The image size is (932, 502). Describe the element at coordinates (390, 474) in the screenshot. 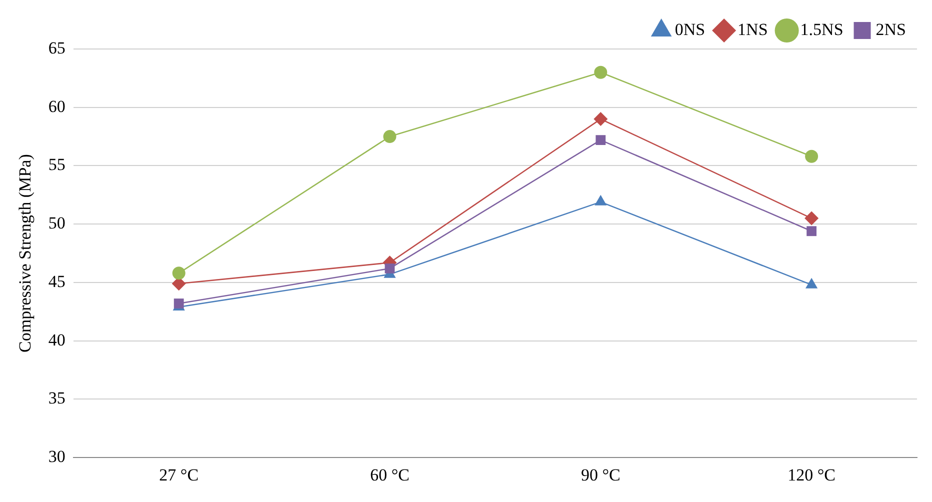

I see `x-tick-label: 60 °C` at that location.